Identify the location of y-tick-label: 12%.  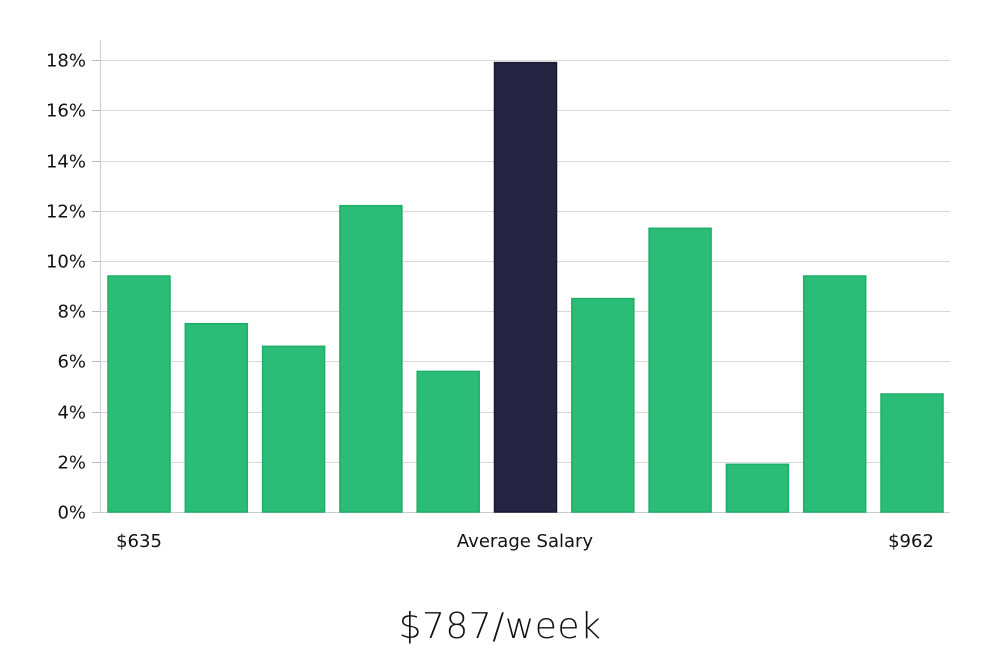
(66, 212).